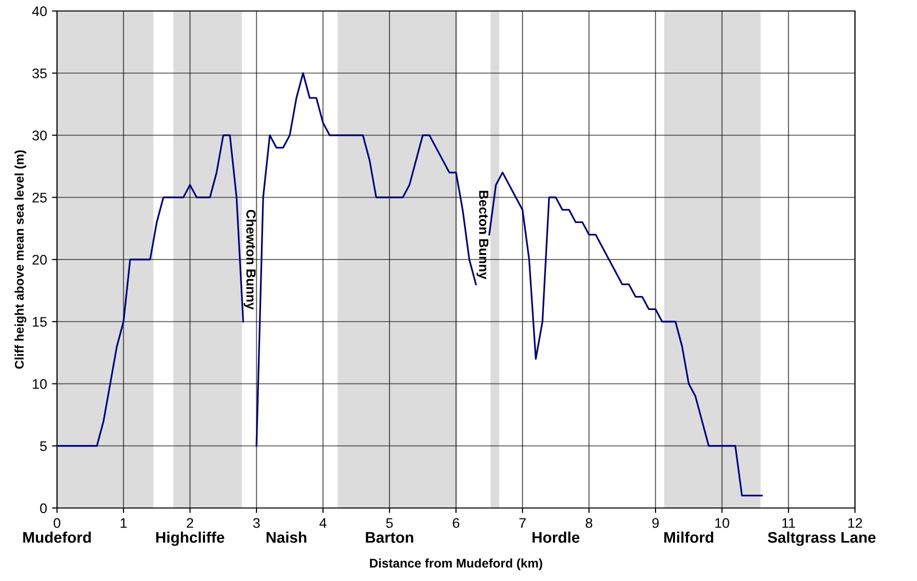  Describe the element at coordinates (522, 523) in the screenshot. I see `x-tick-label: 7` at that location.